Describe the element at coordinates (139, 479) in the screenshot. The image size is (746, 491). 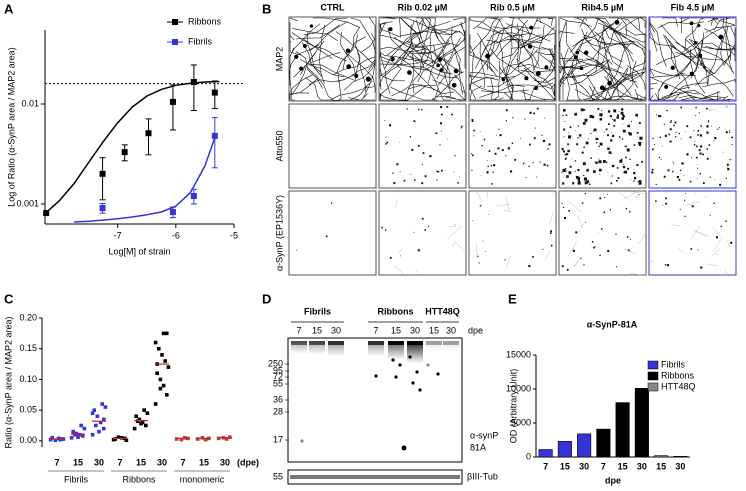
I see `group-label: Ribbons` at that location.